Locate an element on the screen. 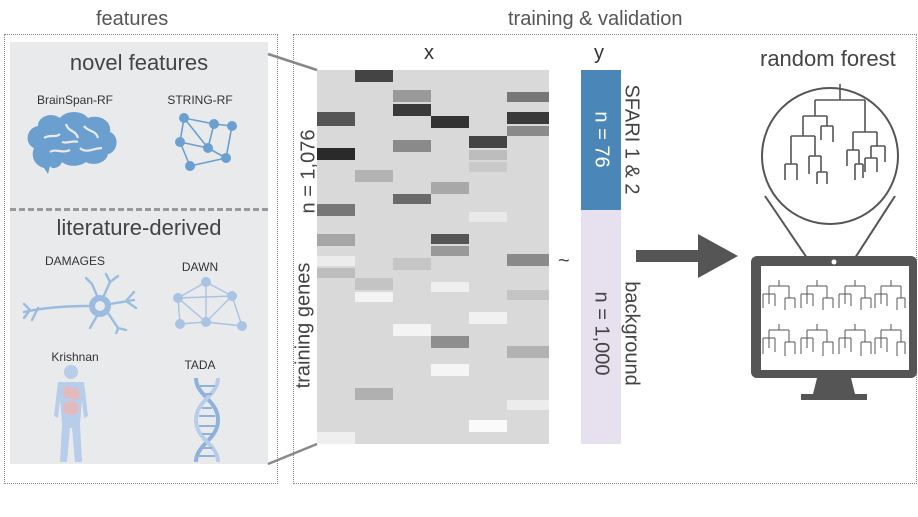 Image resolution: width=918 pixels, height=517 pixels. random-forest-illustration is located at coordinates (834, 242).